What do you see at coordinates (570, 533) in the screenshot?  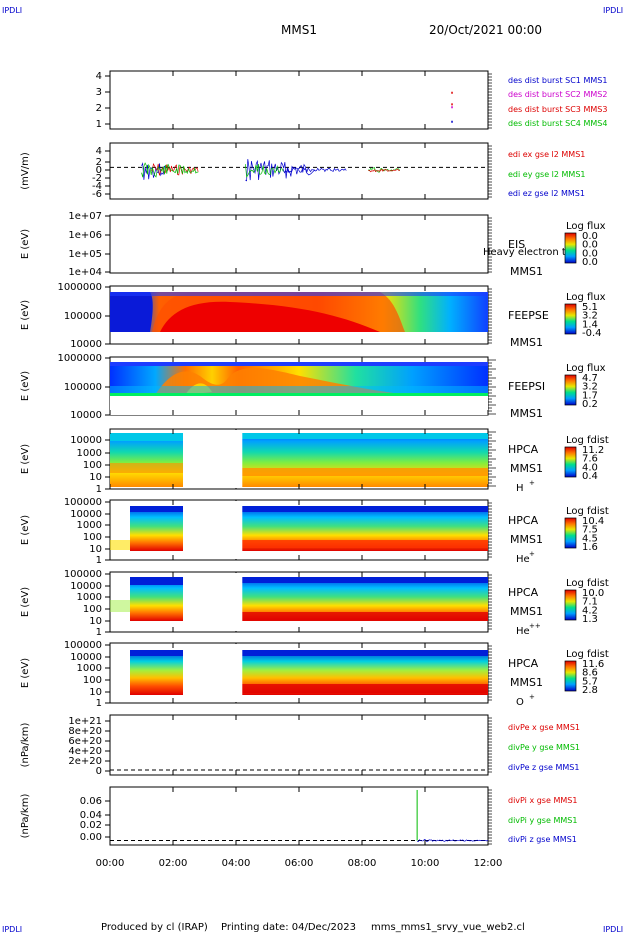 I see `hpca_he-colorbar` at bounding box center [570, 533].